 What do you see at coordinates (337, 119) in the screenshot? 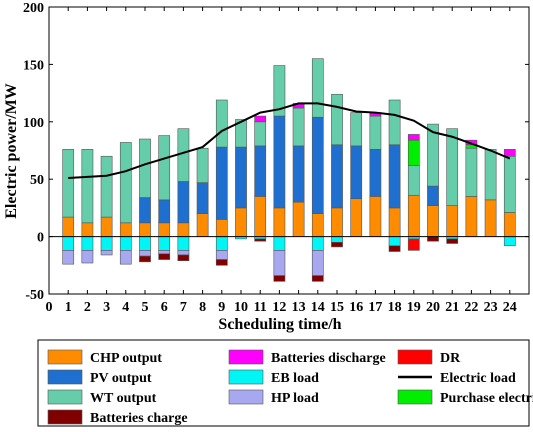
I see `bar-wt-output-h15` at bounding box center [337, 119].